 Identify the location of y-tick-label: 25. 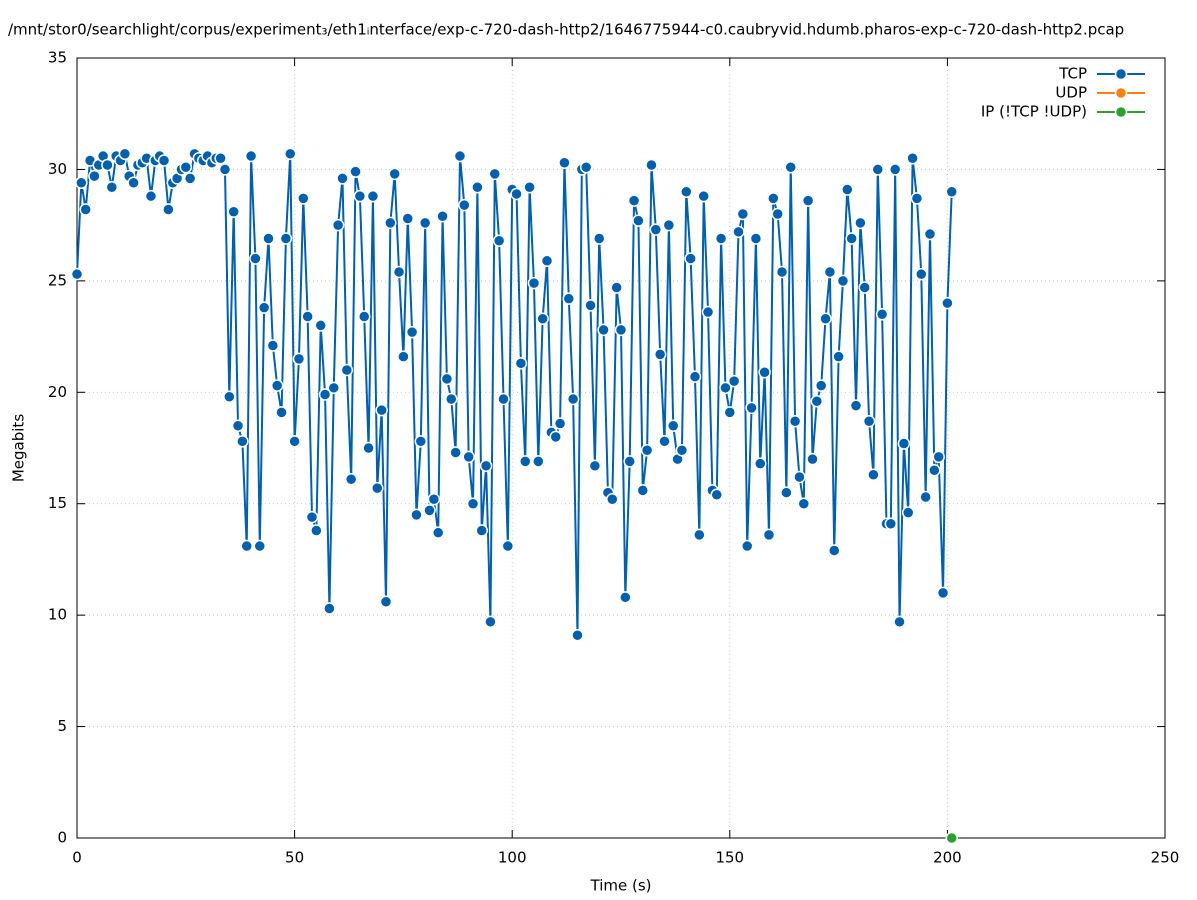
(57, 280).